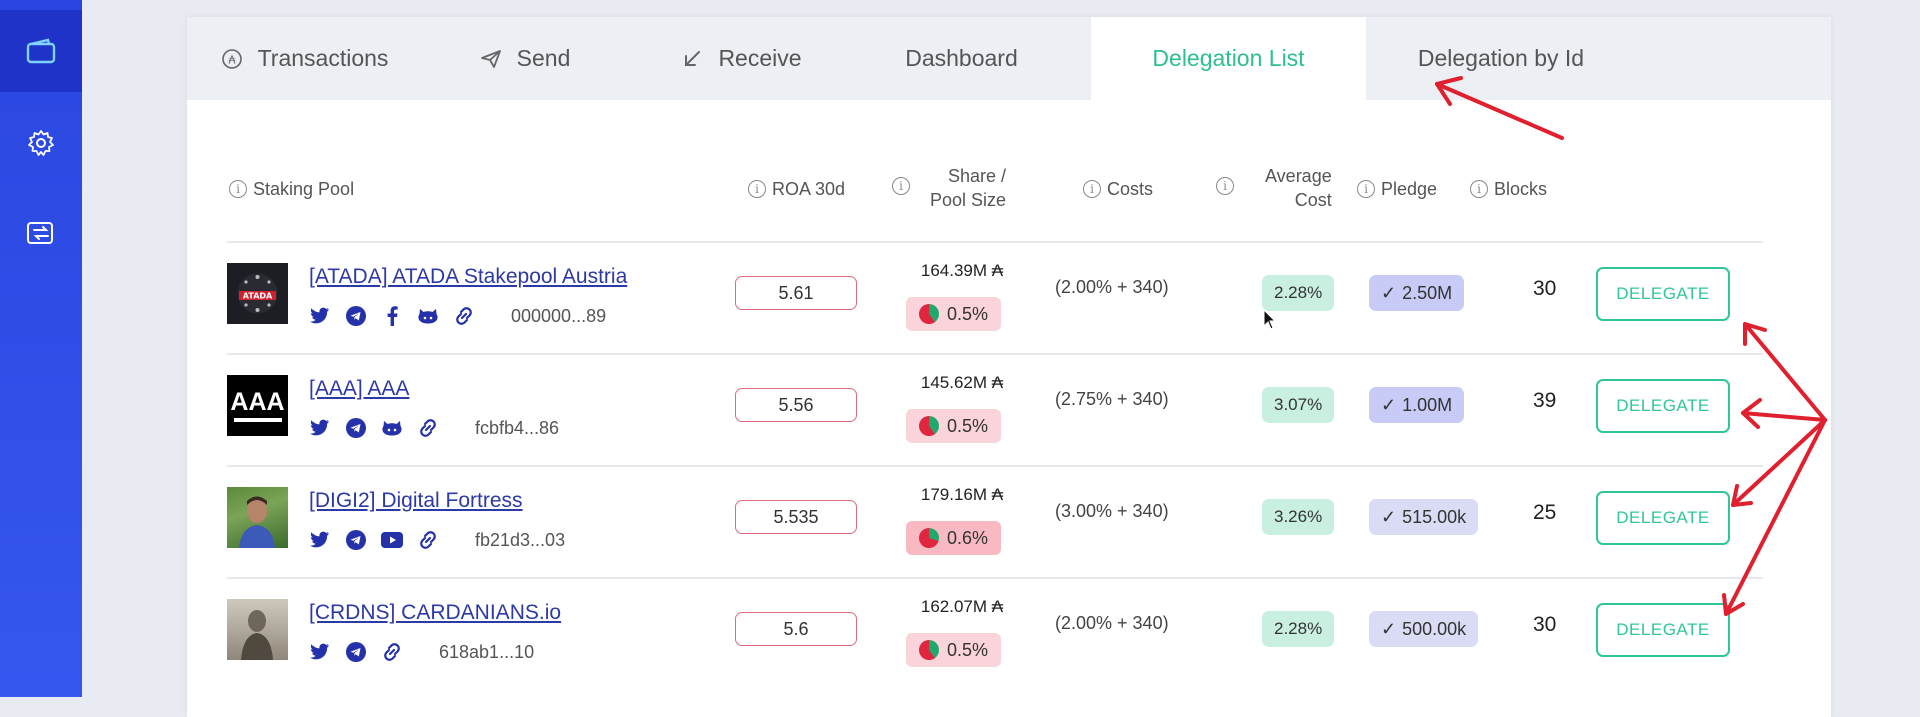 The image size is (1920, 717). I want to click on pool-id: fcbfb4...86, so click(517, 427).